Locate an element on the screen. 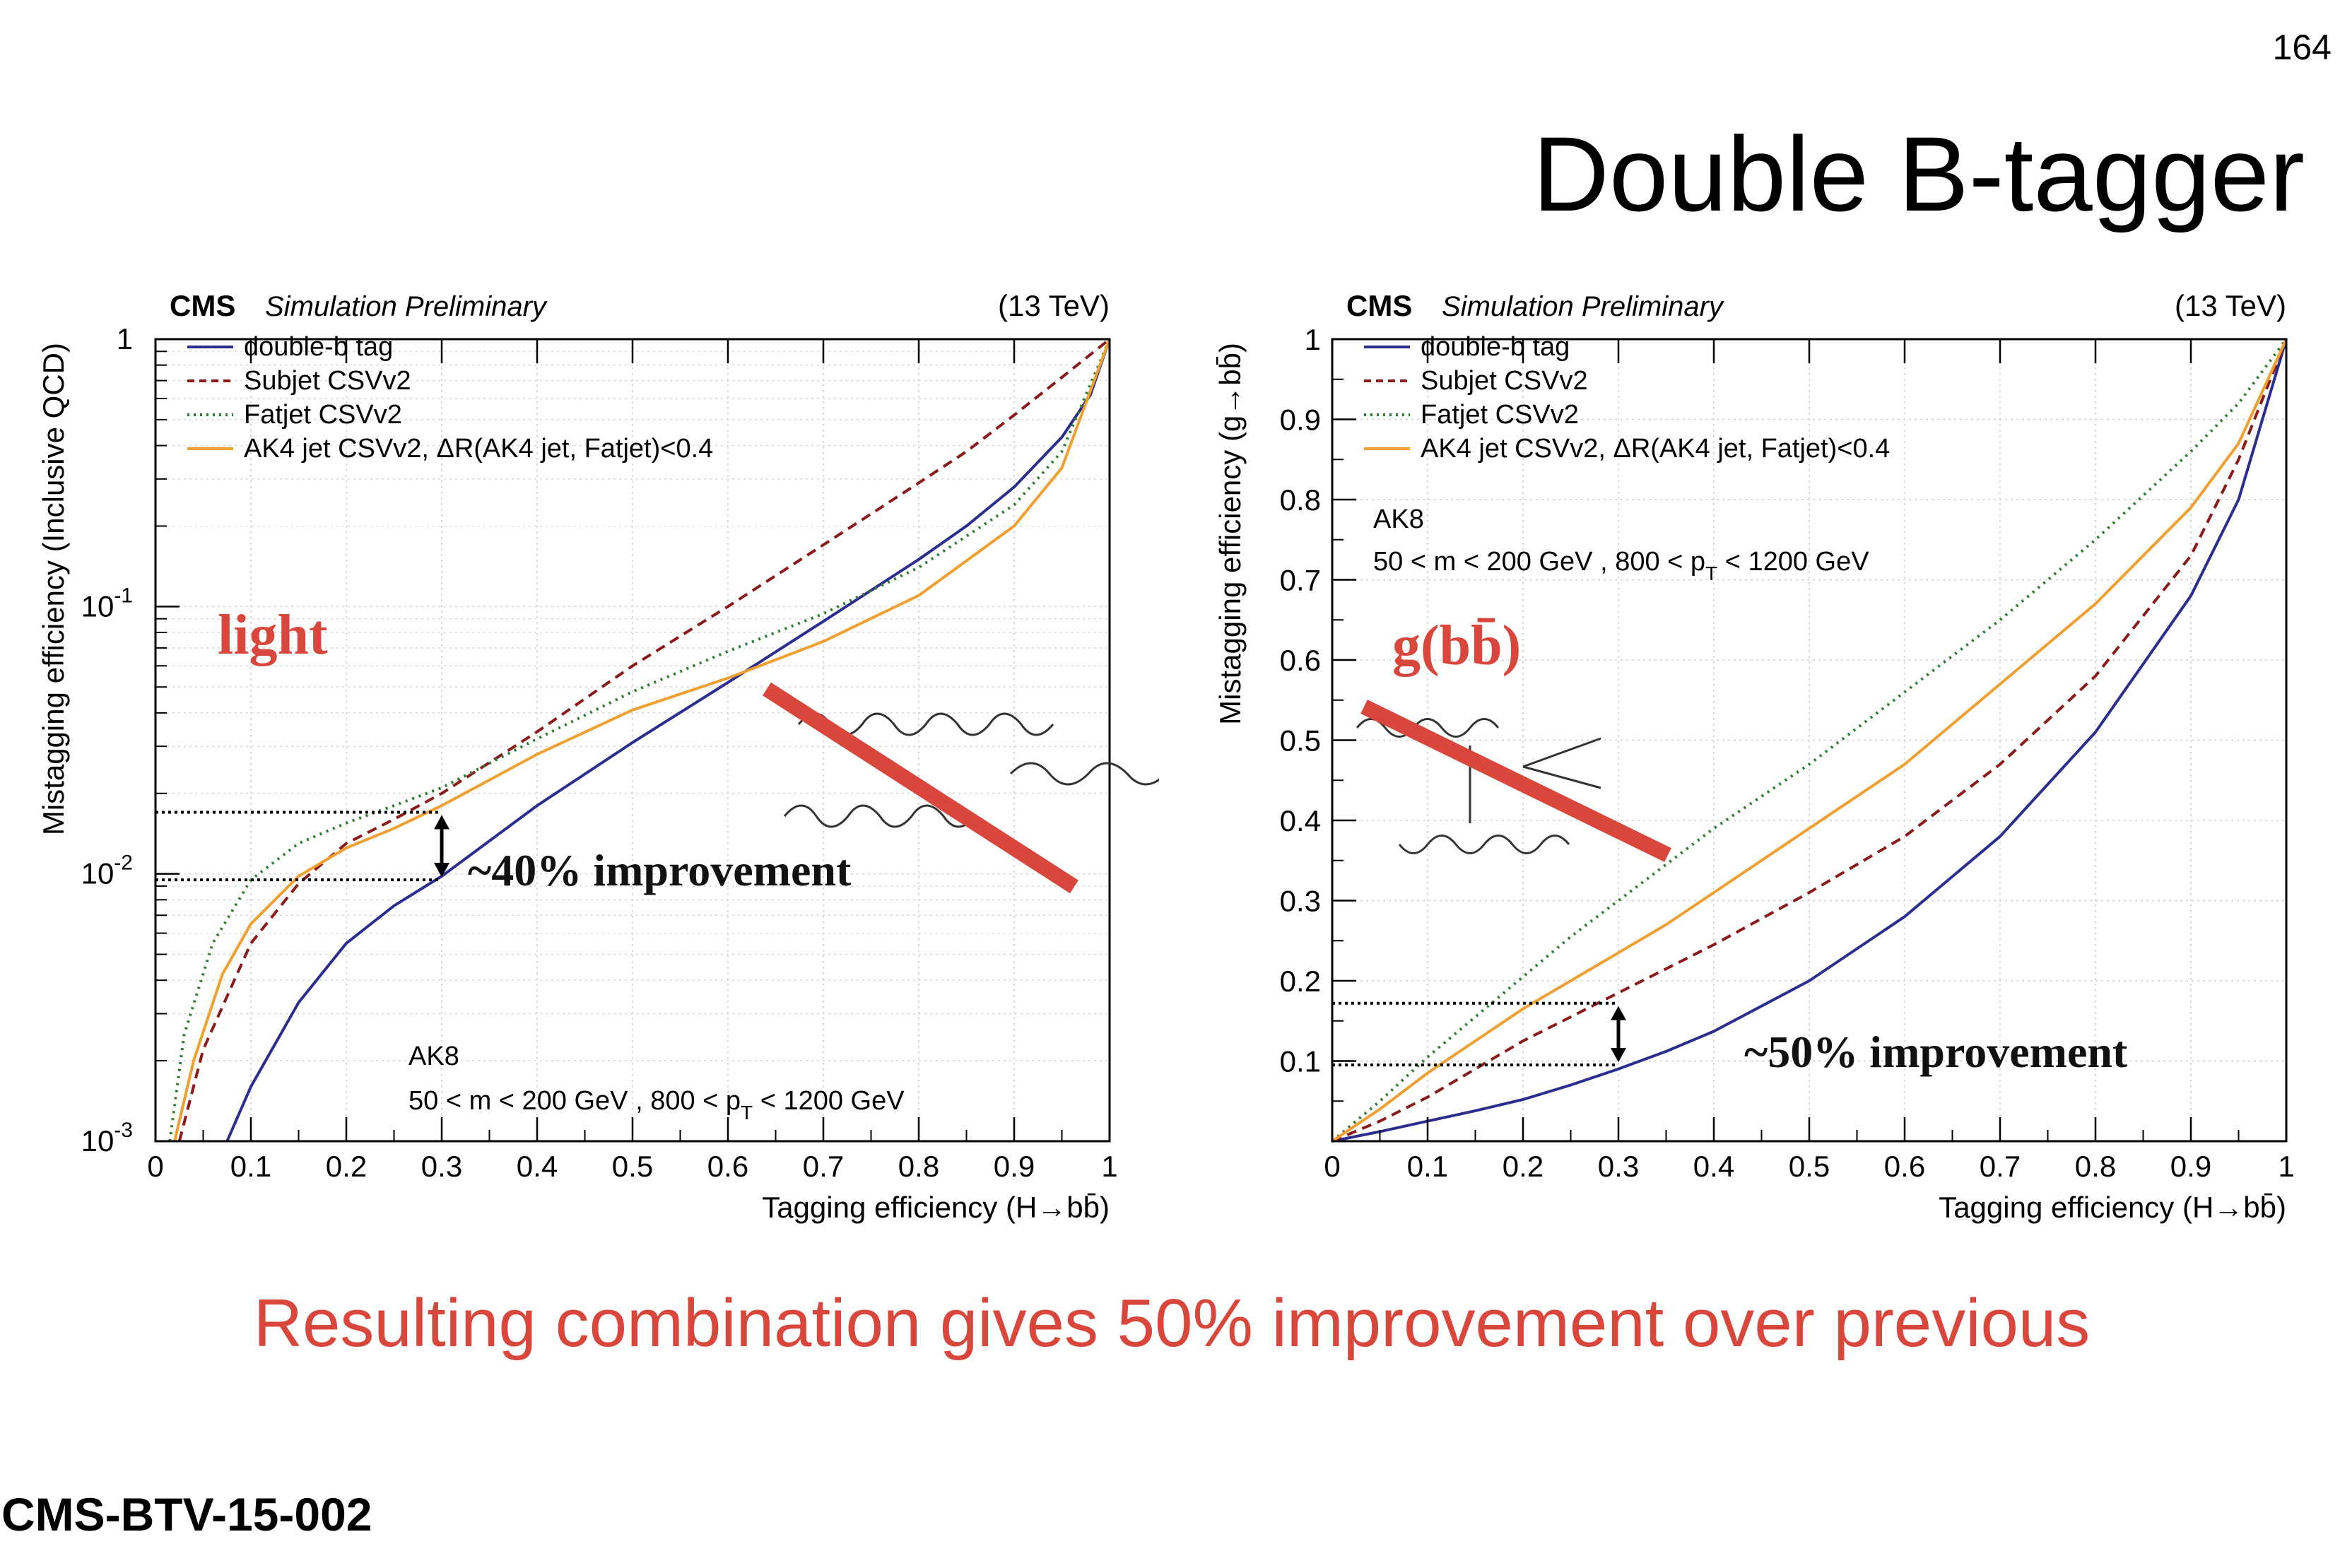  y-tick-label: 10⁻² is located at coordinates (107, 870).